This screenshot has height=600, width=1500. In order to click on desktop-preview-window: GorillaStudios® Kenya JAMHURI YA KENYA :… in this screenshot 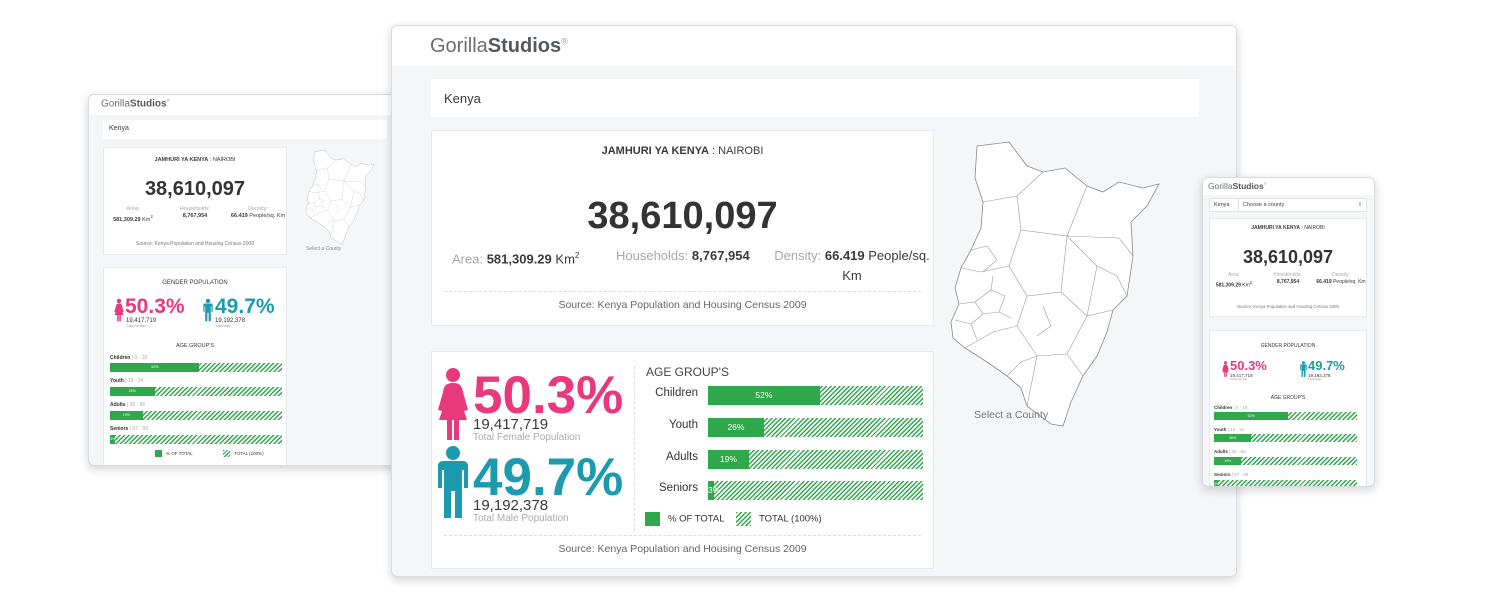, I will do `click(245, 280)`.